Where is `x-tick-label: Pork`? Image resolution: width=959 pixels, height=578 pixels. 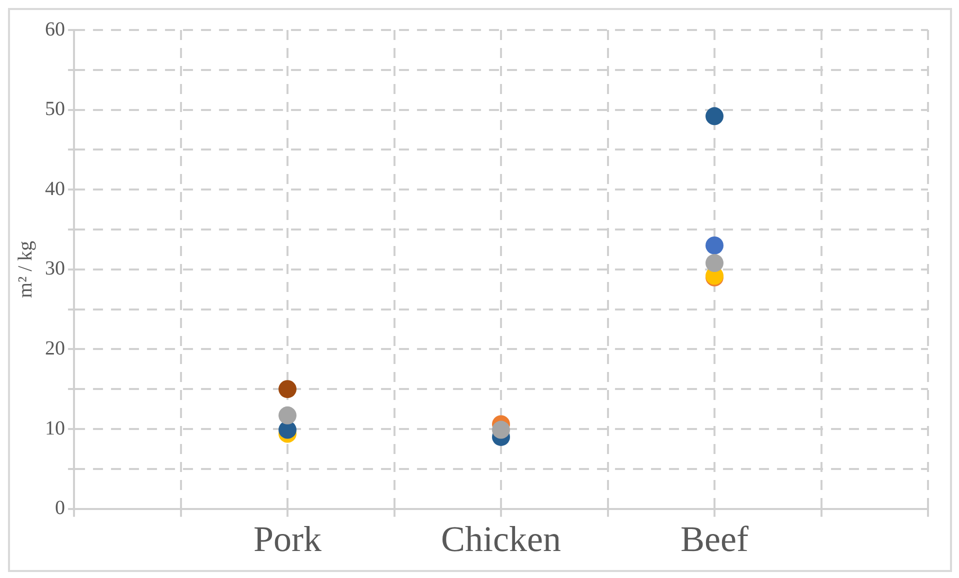
x-tick-label: Pork is located at coordinates (287, 538).